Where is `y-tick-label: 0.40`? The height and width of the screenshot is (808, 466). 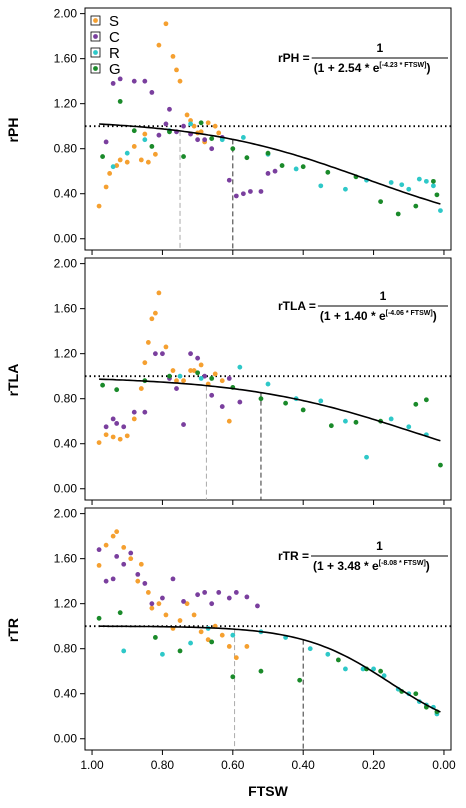 y-tick-label: 0.40 is located at coordinates (66, 694).